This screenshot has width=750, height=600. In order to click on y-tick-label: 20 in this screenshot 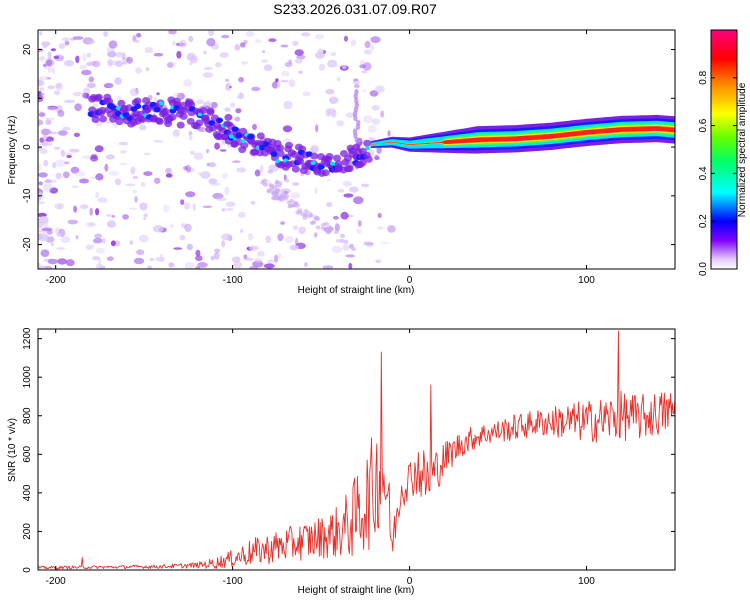, I will do `click(27, 50)`.